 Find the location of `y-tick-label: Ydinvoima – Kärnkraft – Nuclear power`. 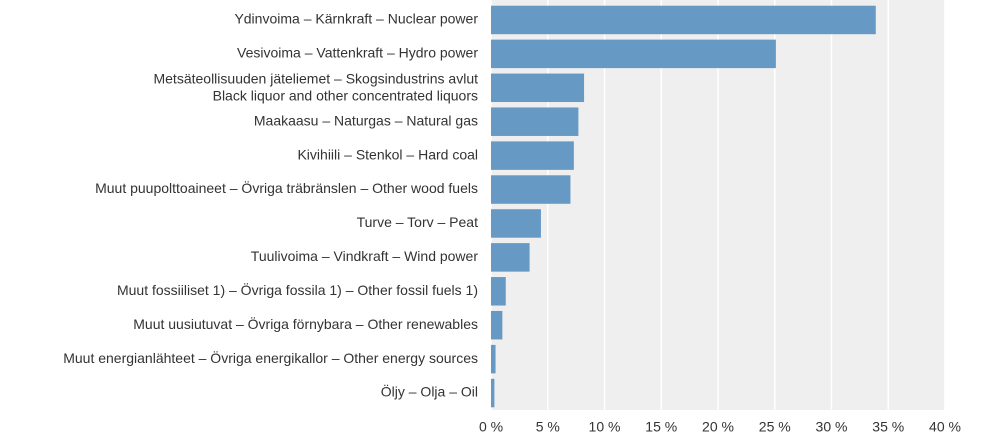

y-tick-label: Ydinvoima – Kärnkraft – Nuclear power is located at coordinates (356, 19).